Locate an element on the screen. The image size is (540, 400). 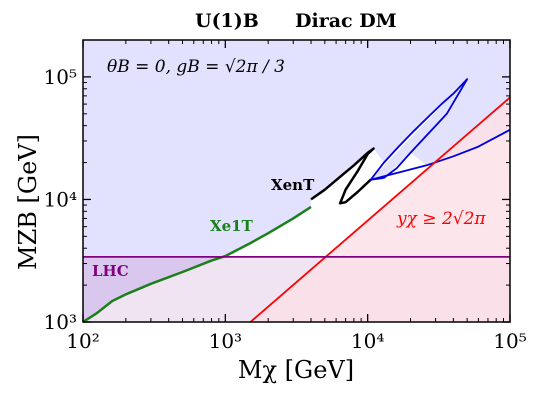
y-tick-label: 10³ is located at coordinates (60, 322).